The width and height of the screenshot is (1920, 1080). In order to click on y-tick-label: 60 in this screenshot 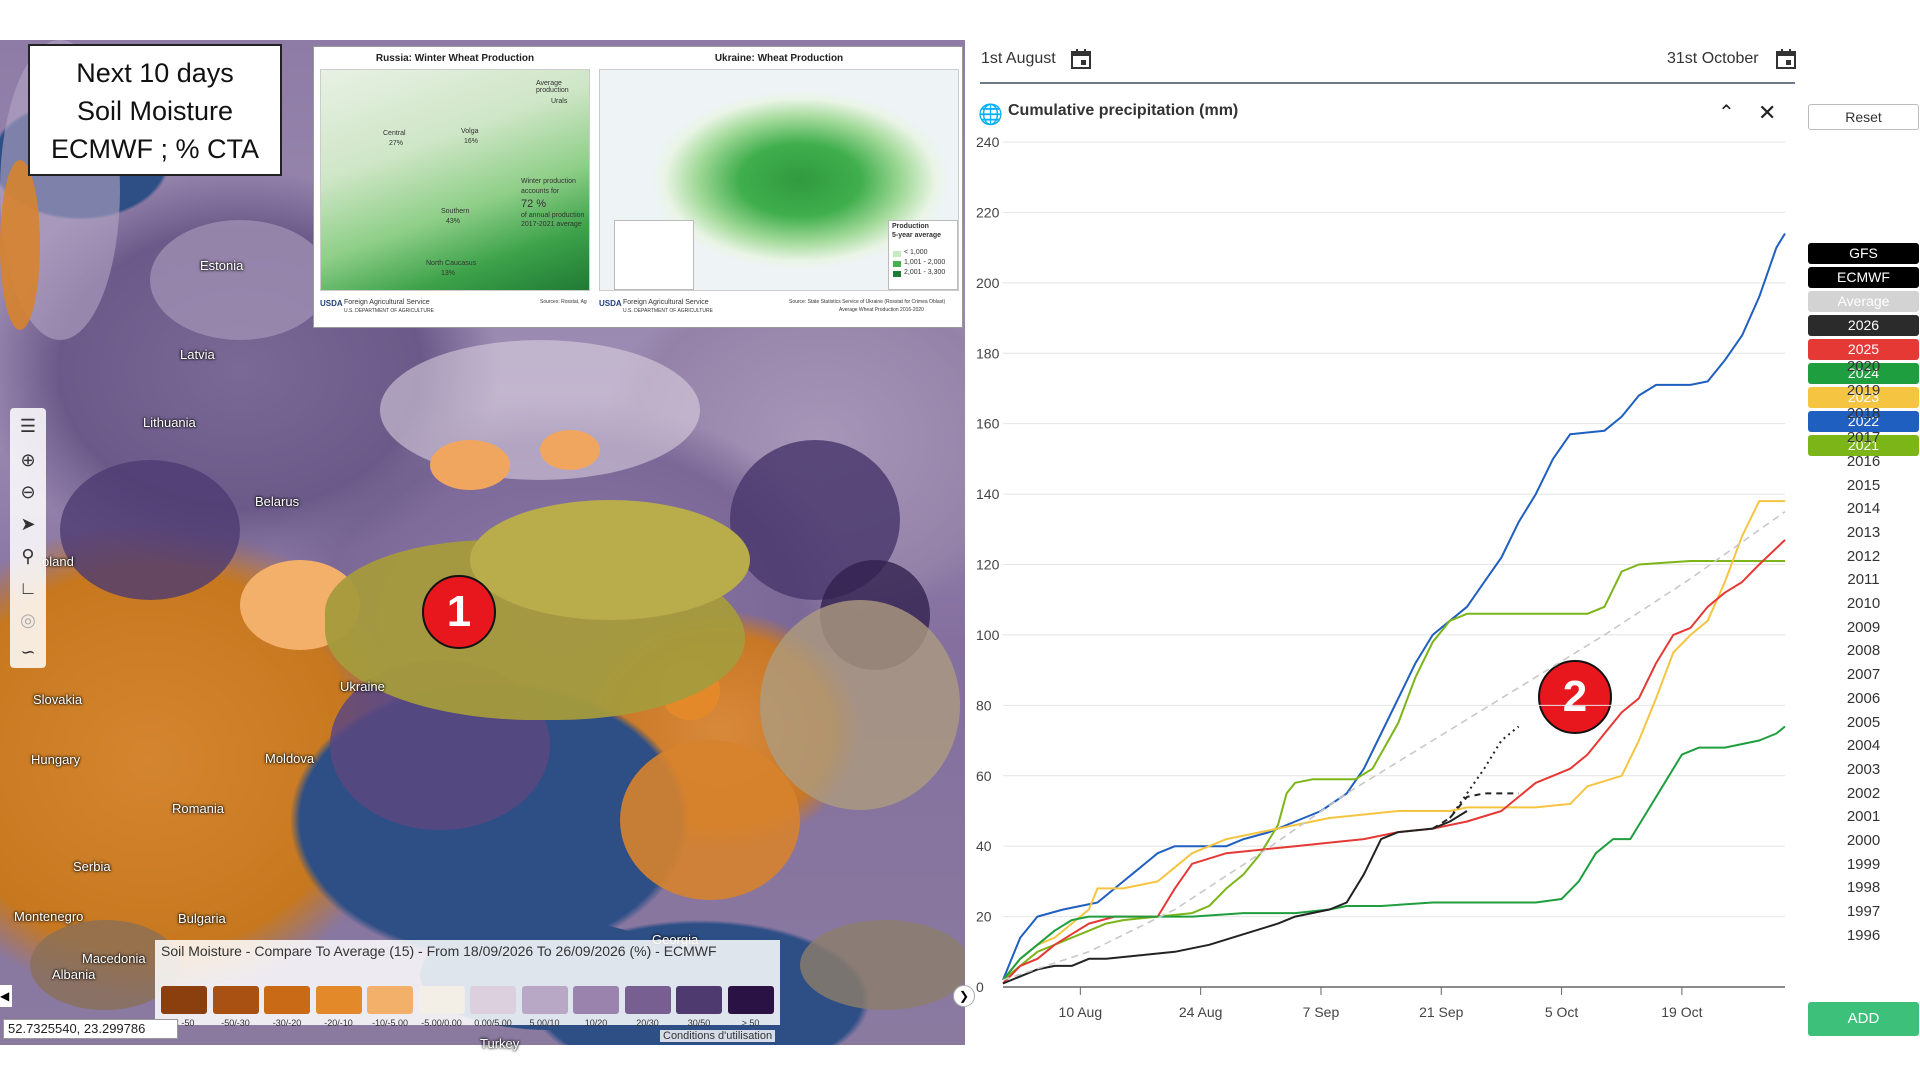, I will do `click(984, 776)`.